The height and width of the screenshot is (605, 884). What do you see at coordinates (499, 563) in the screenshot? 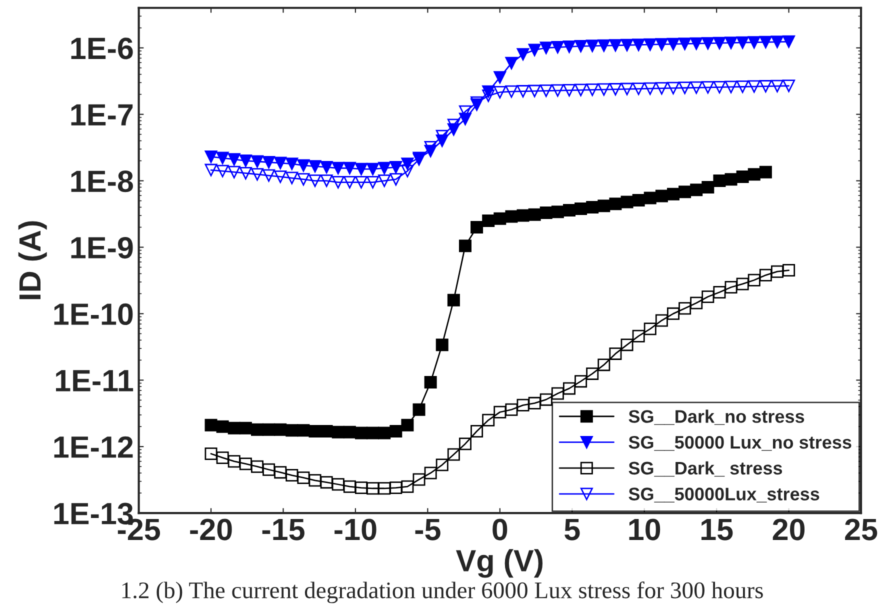
I see `x-axis-title: Vg (V)` at bounding box center [499, 563].